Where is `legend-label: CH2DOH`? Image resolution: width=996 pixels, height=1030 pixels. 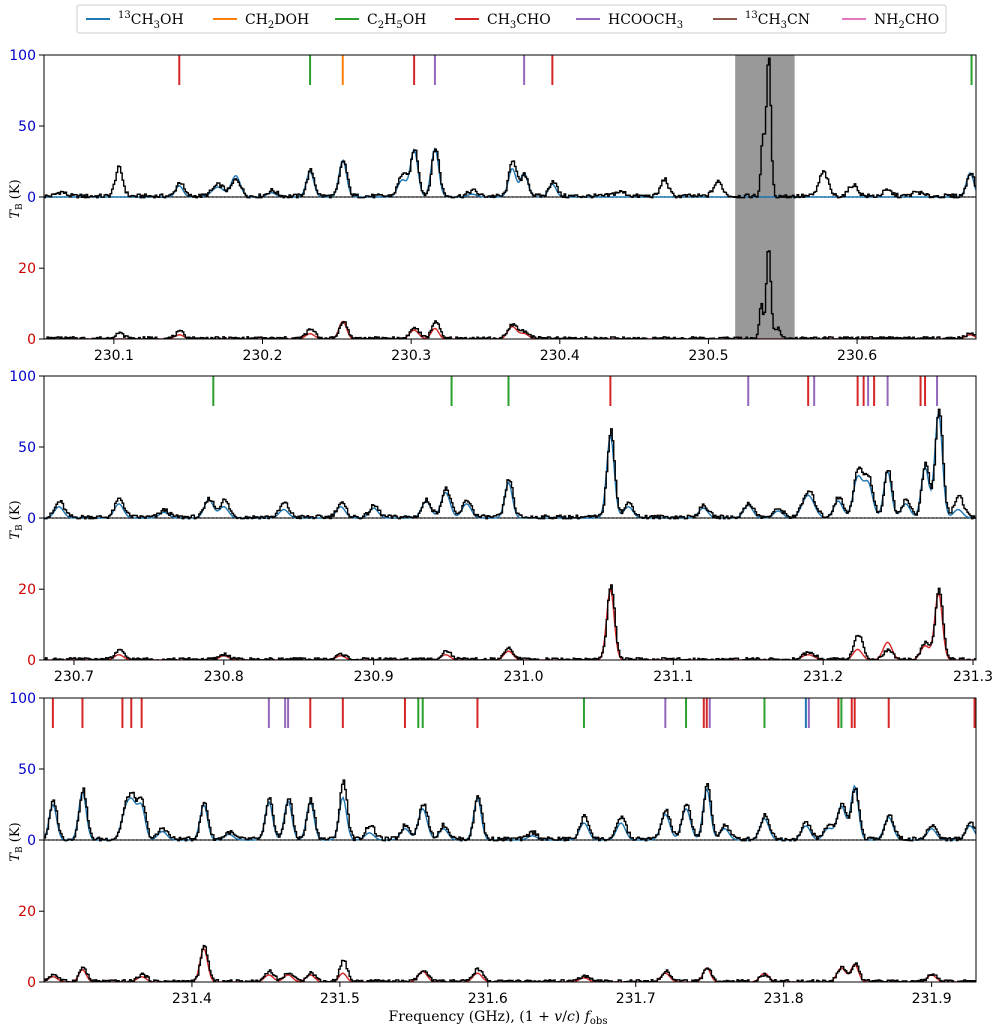
legend-label: CH2DOH is located at coordinates (277, 21).